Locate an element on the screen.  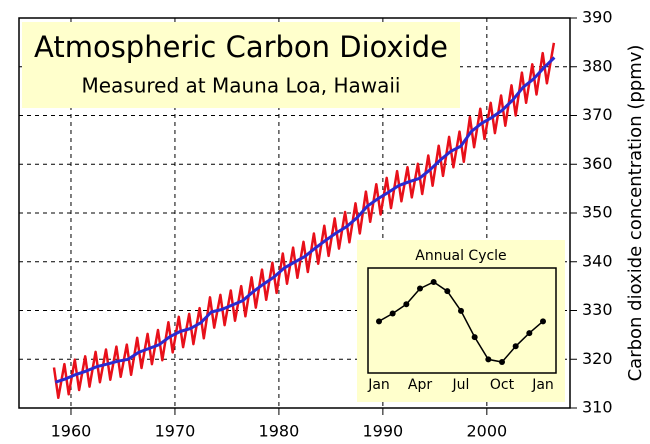
y-tick-label: 330 is located at coordinates (597, 309).